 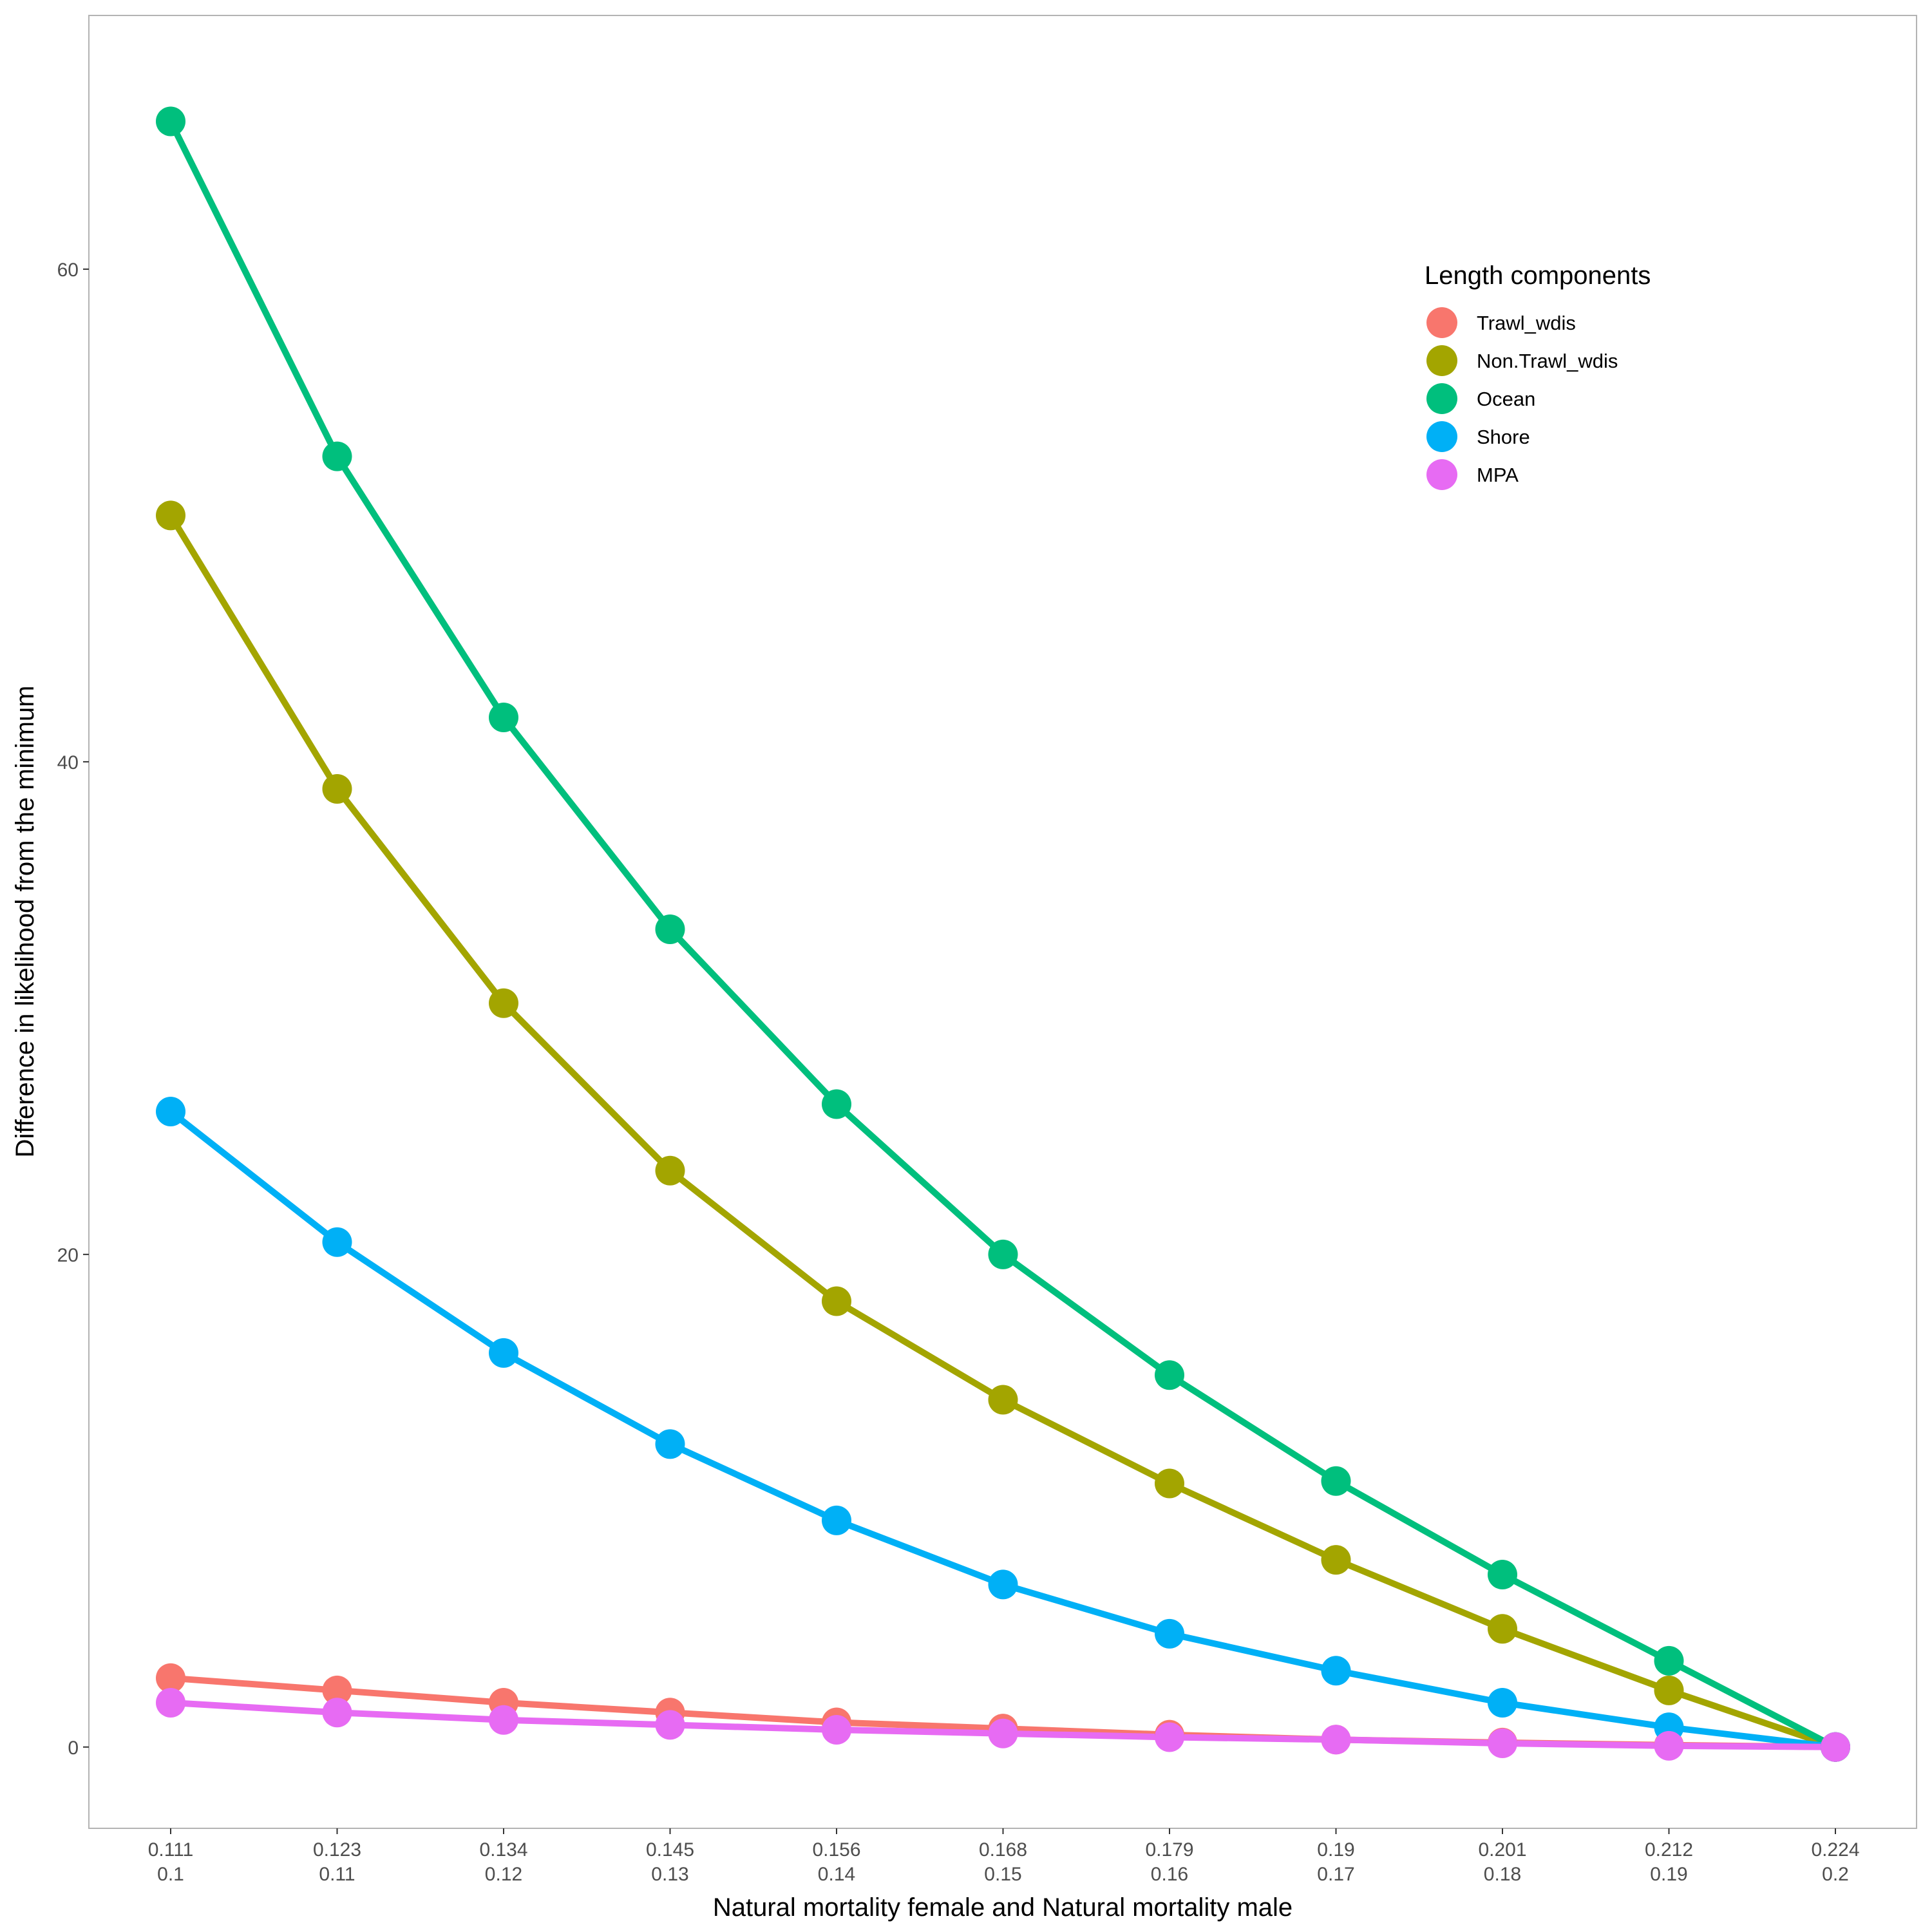 I want to click on legend-label-shore: Shore, so click(x=1504, y=437).